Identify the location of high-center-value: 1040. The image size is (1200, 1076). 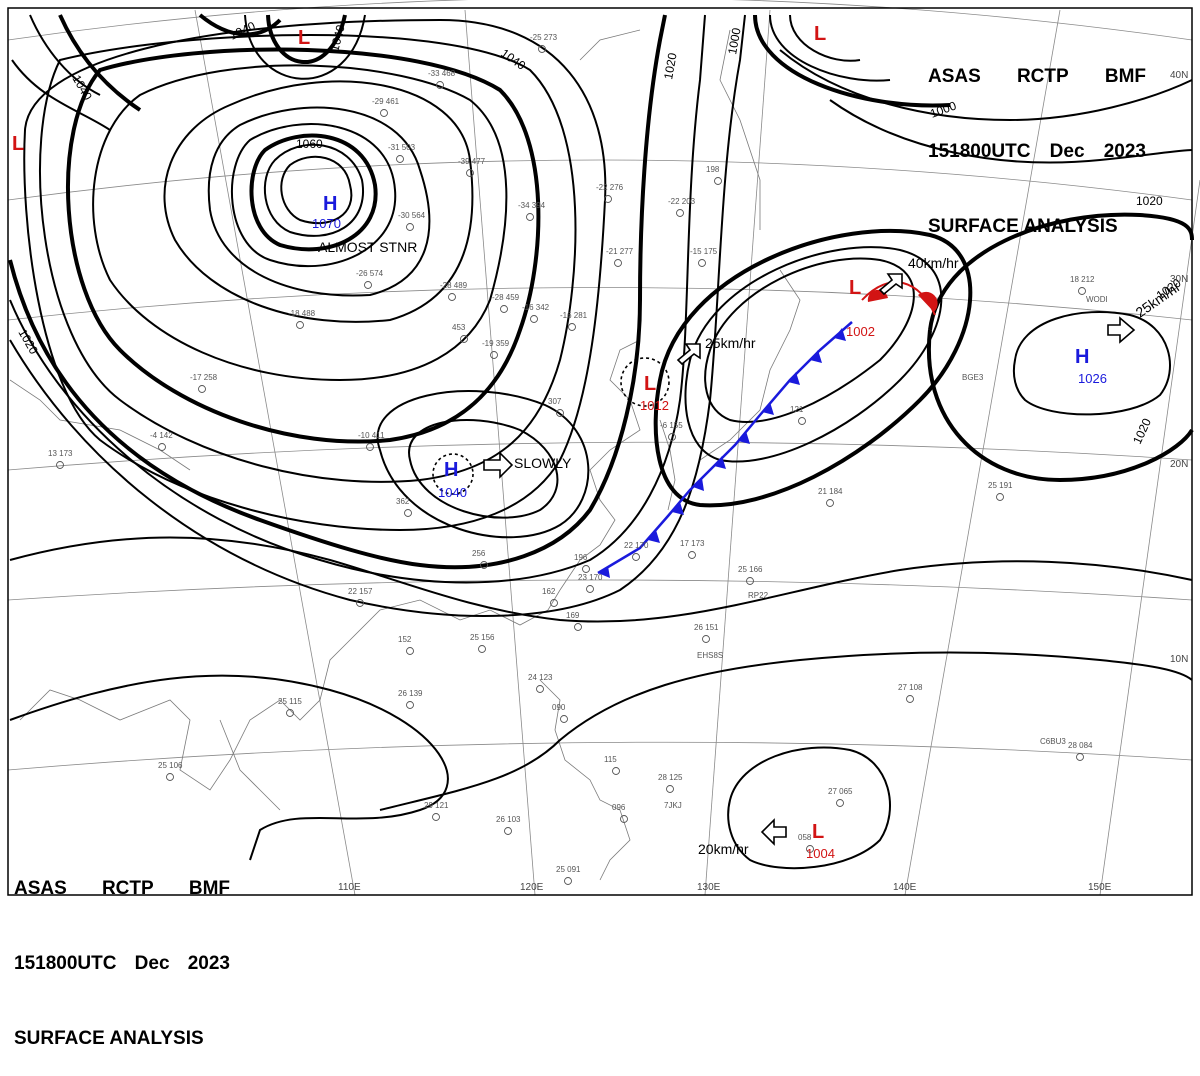
(452, 492).